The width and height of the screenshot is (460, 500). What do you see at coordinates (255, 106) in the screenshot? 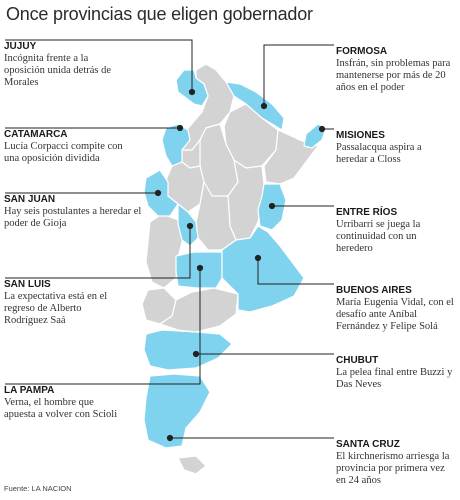
I see `province-formosa` at bounding box center [255, 106].